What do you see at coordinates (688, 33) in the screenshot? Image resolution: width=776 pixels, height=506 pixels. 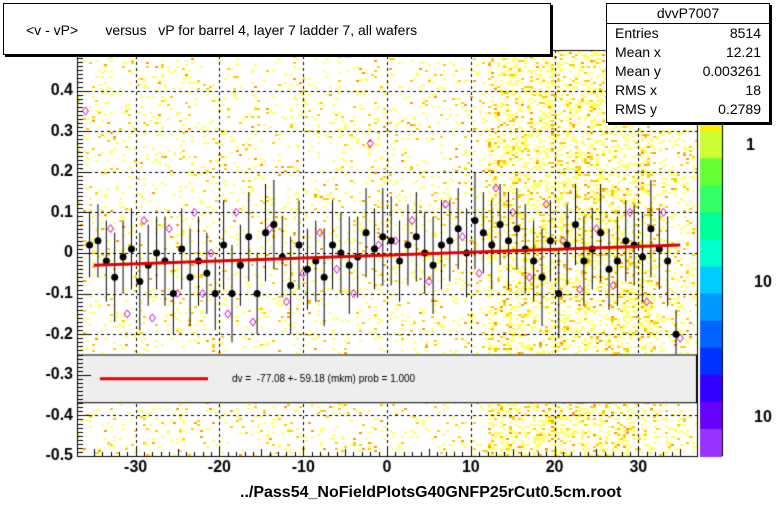 I see `stats-row-entries: Entries 8514` at bounding box center [688, 33].